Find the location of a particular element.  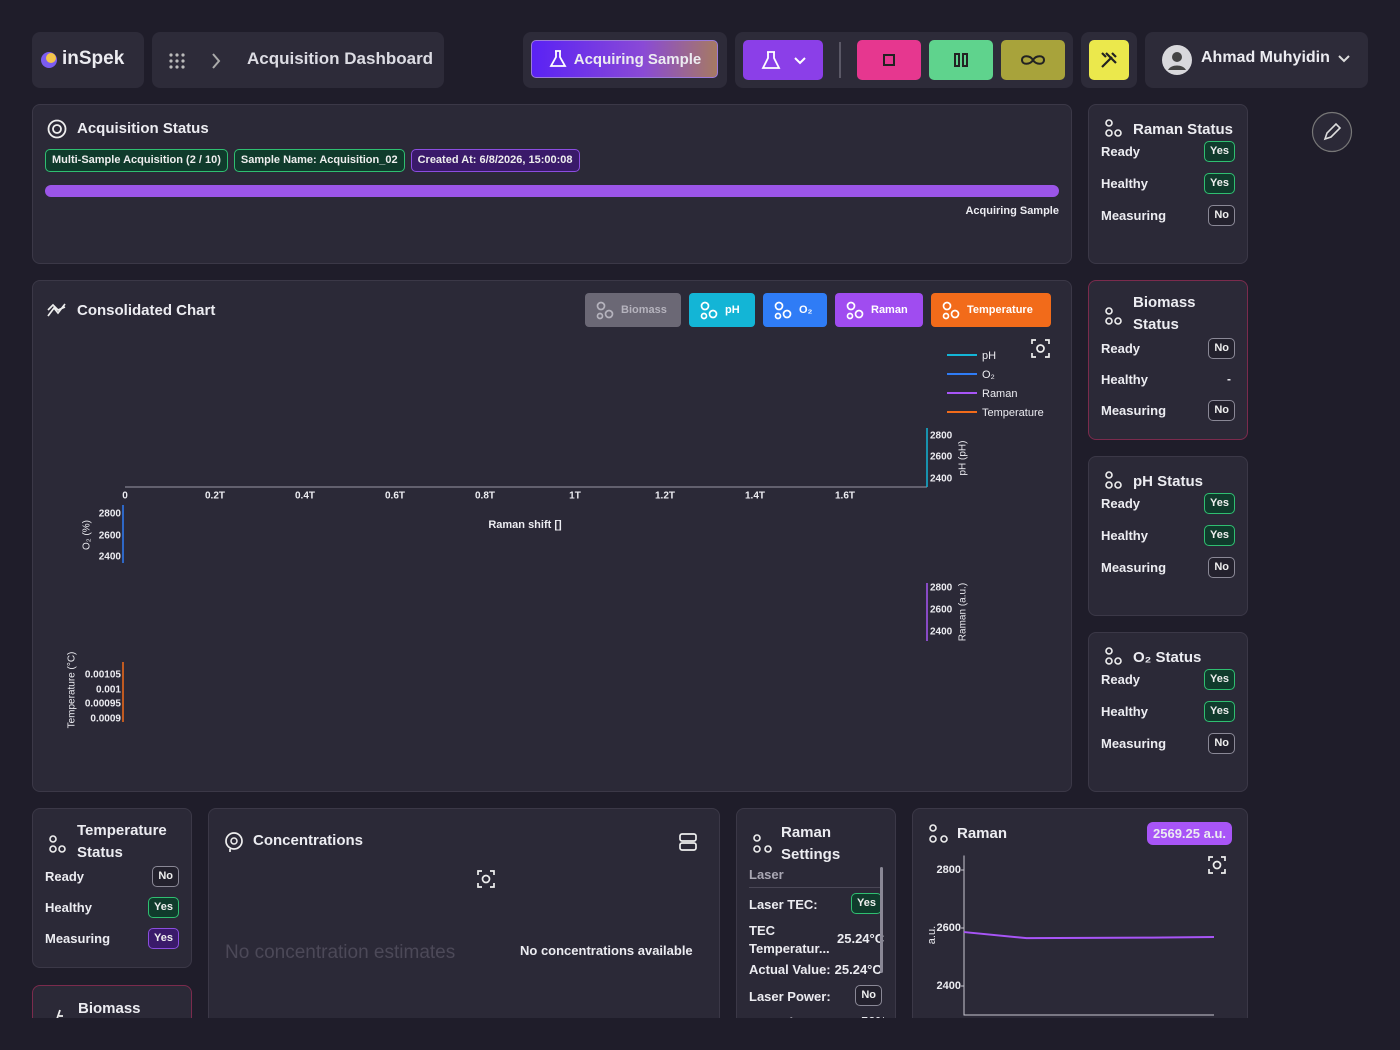

loop-button is located at coordinates (1033, 60).